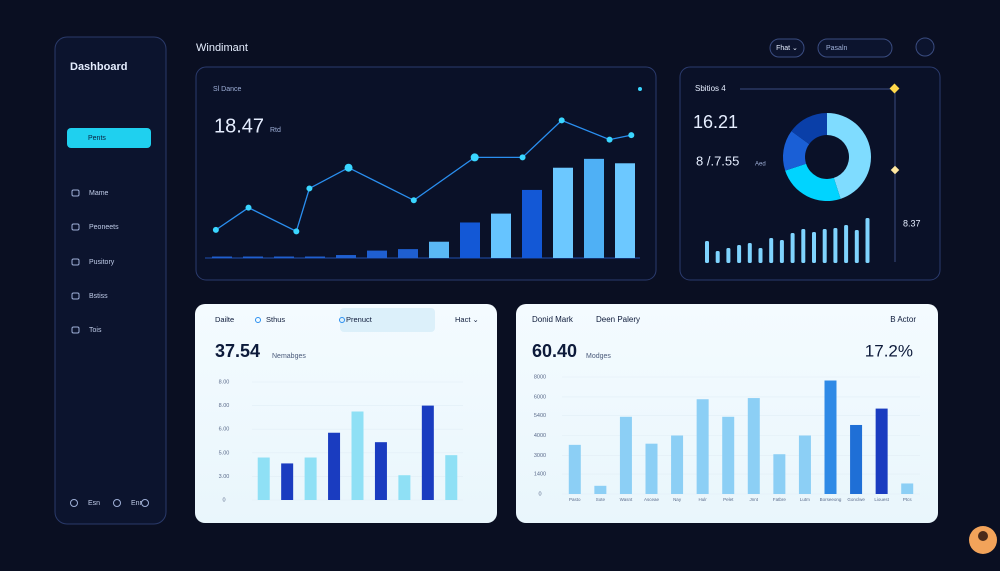  I want to click on summary-secondary: 8 /.7.55, so click(717, 160).